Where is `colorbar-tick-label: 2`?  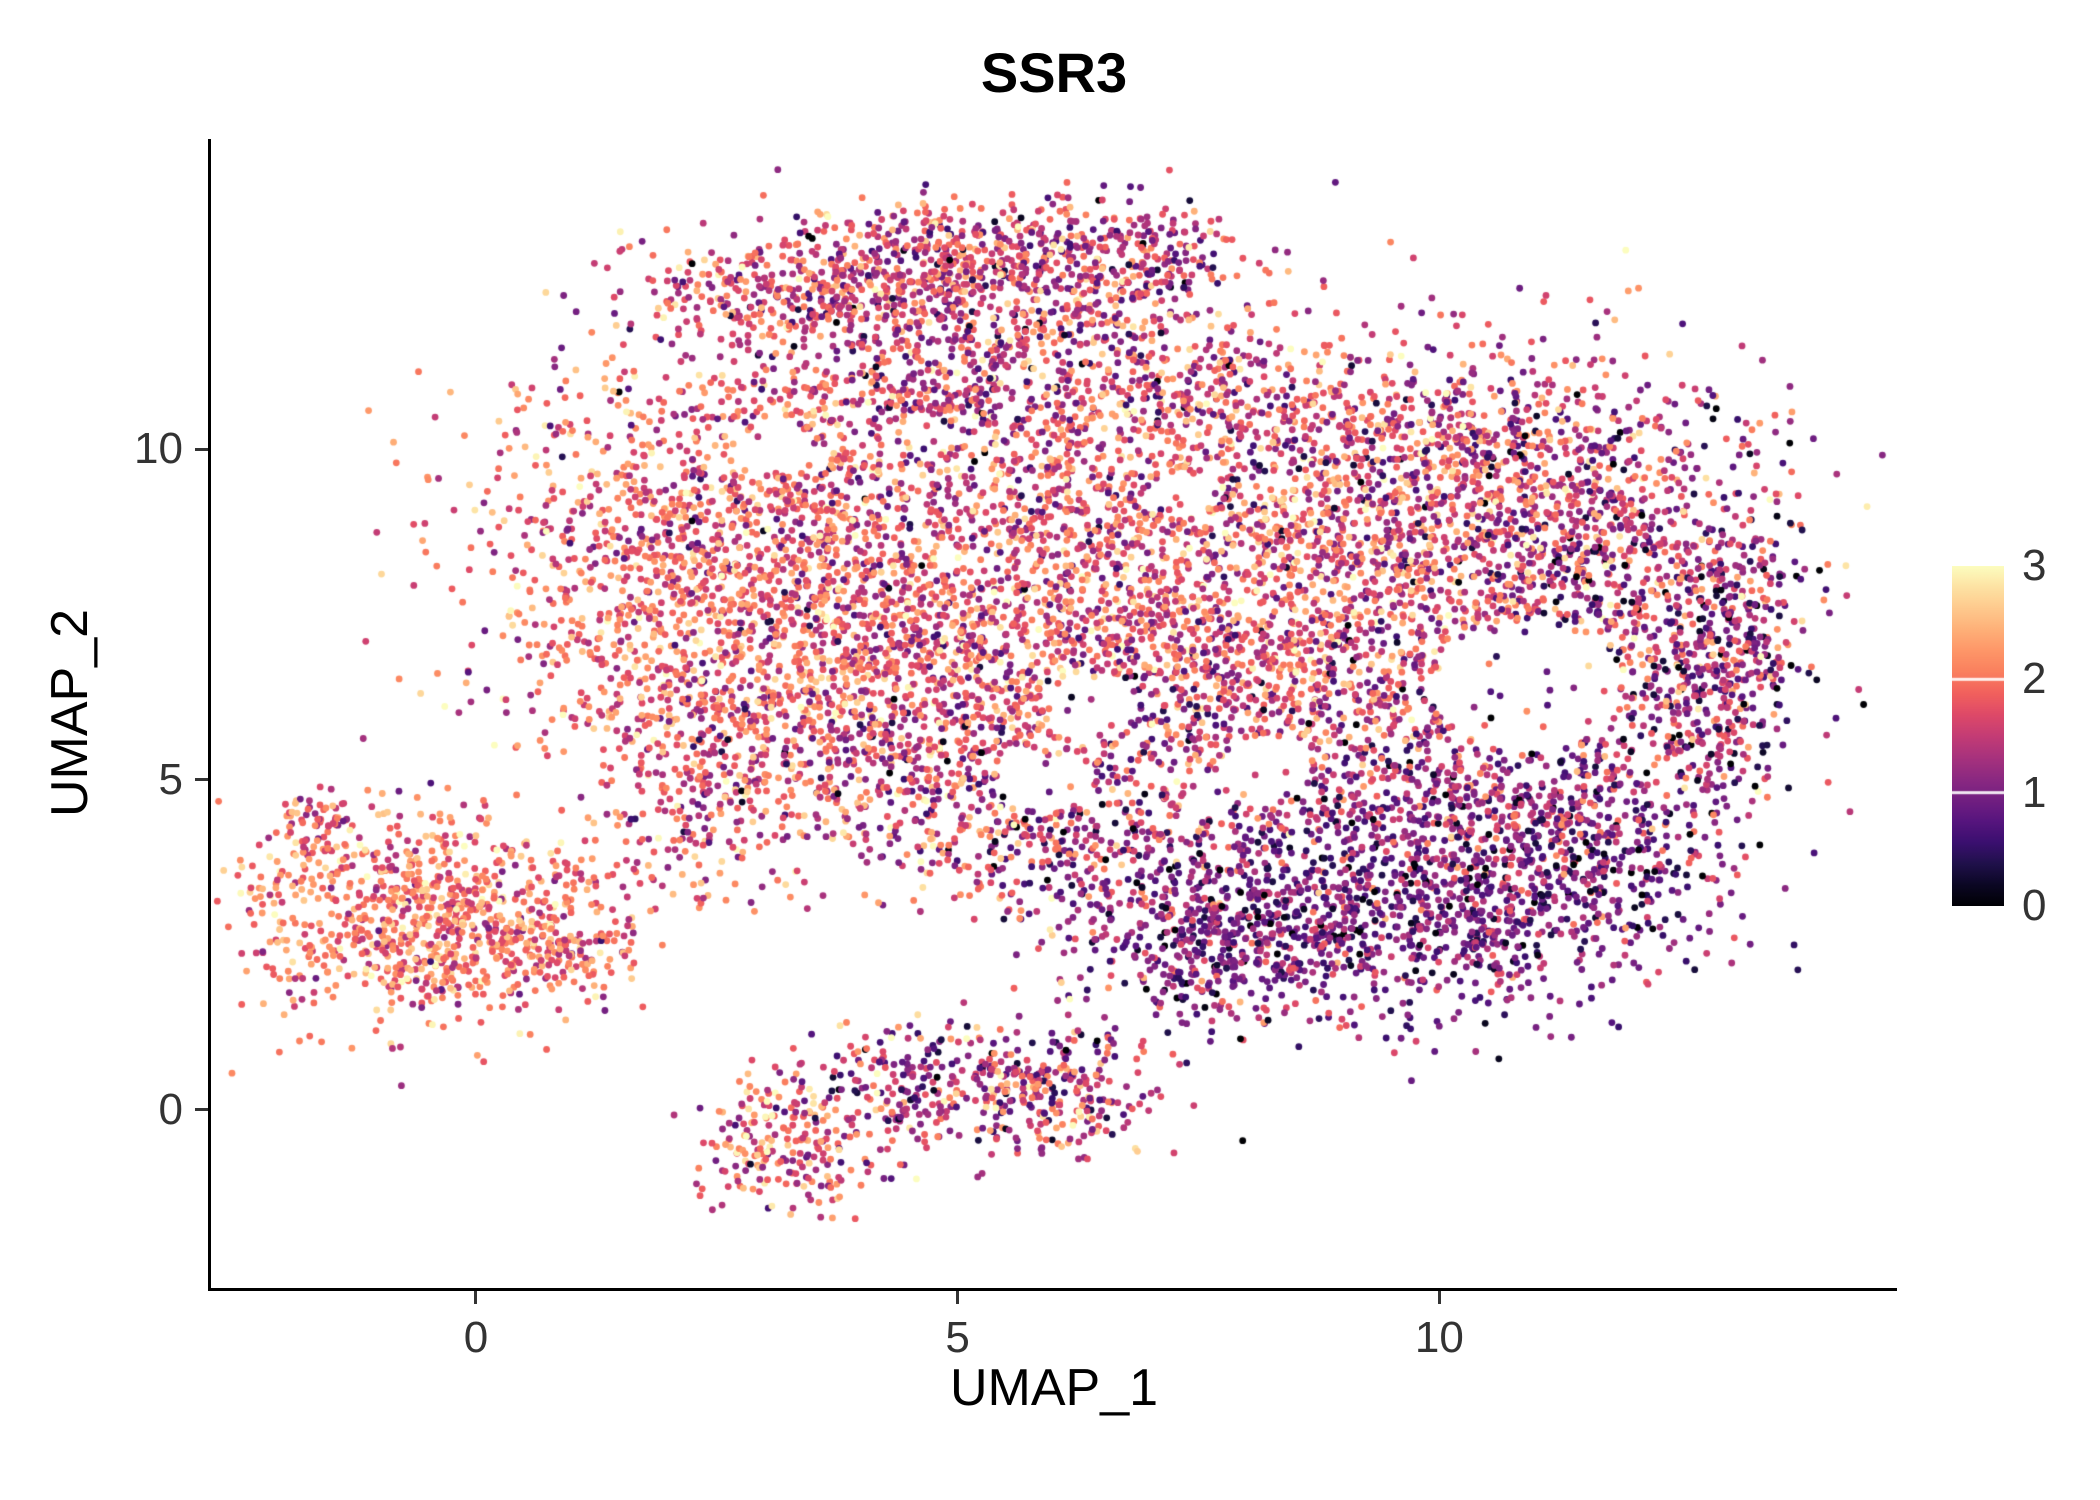 colorbar-tick-label: 2 is located at coordinates (2034, 679).